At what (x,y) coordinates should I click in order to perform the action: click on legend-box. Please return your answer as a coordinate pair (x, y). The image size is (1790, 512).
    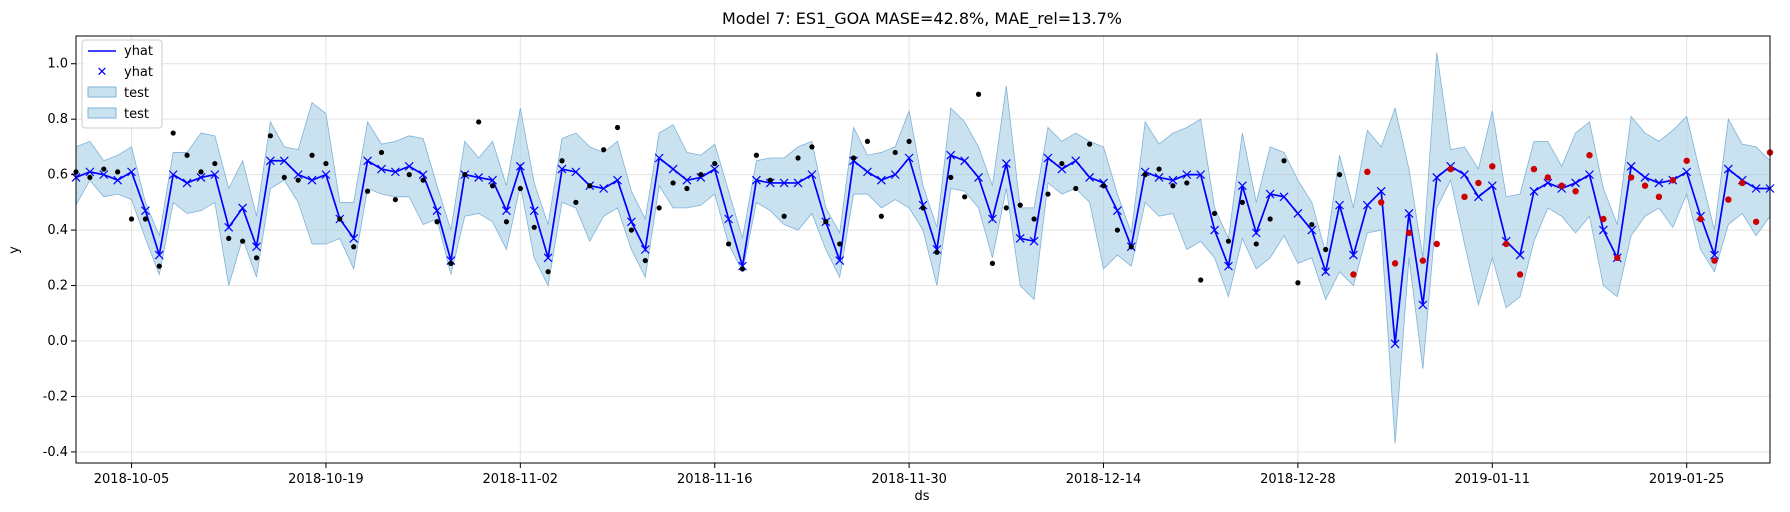
    Looking at the image, I should click on (122, 84).